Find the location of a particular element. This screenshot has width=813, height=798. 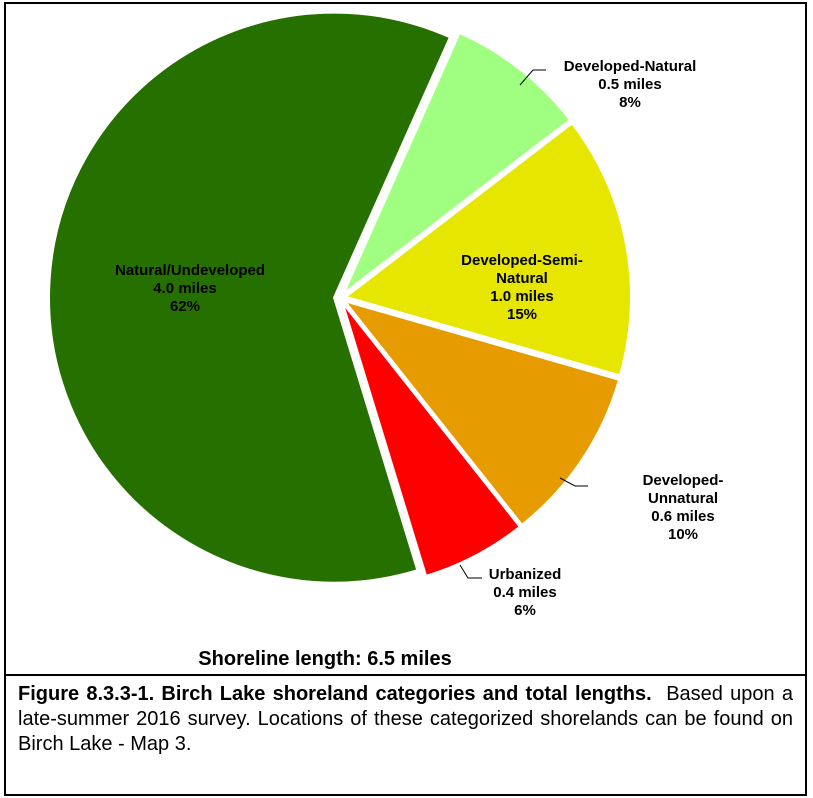

length-label: 4.0 miles is located at coordinates (185, 288).